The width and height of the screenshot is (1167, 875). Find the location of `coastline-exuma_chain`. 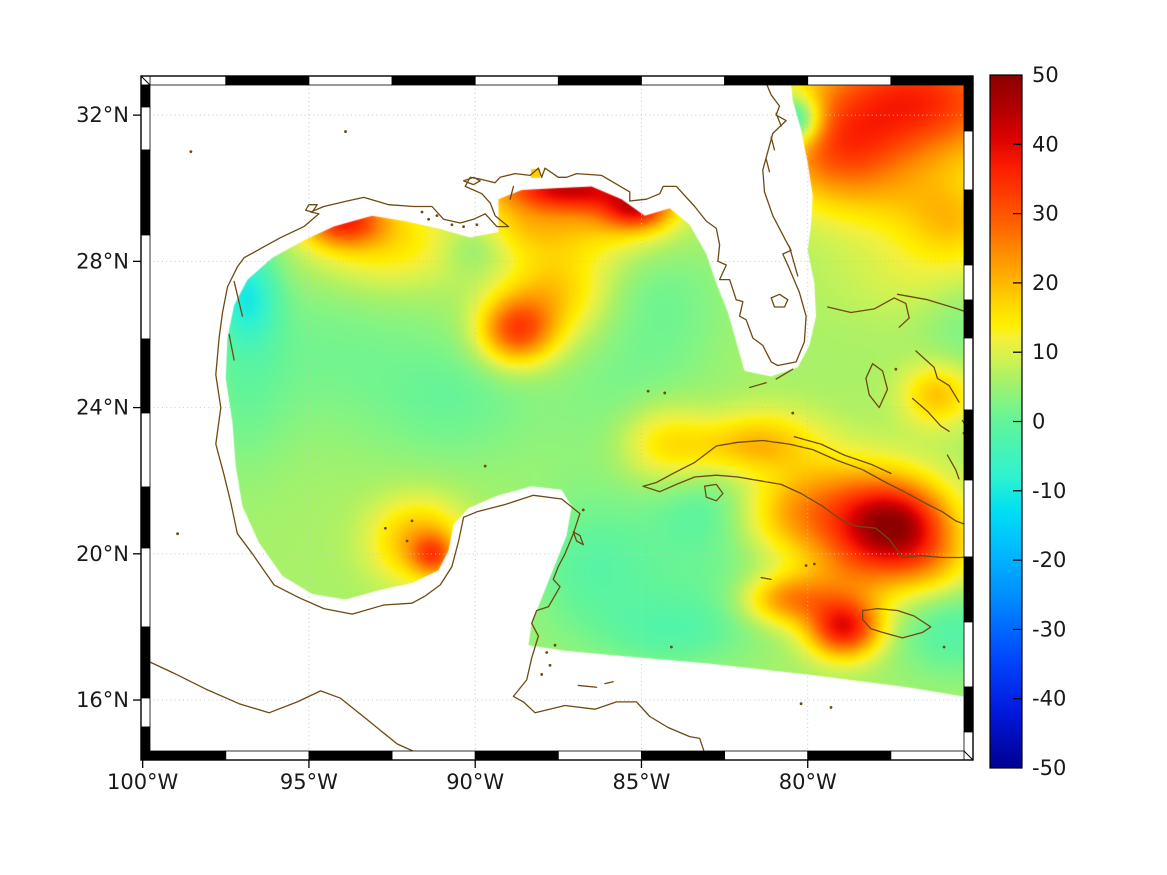

coastline-exuma_chain is located at coordinates (930, 414).